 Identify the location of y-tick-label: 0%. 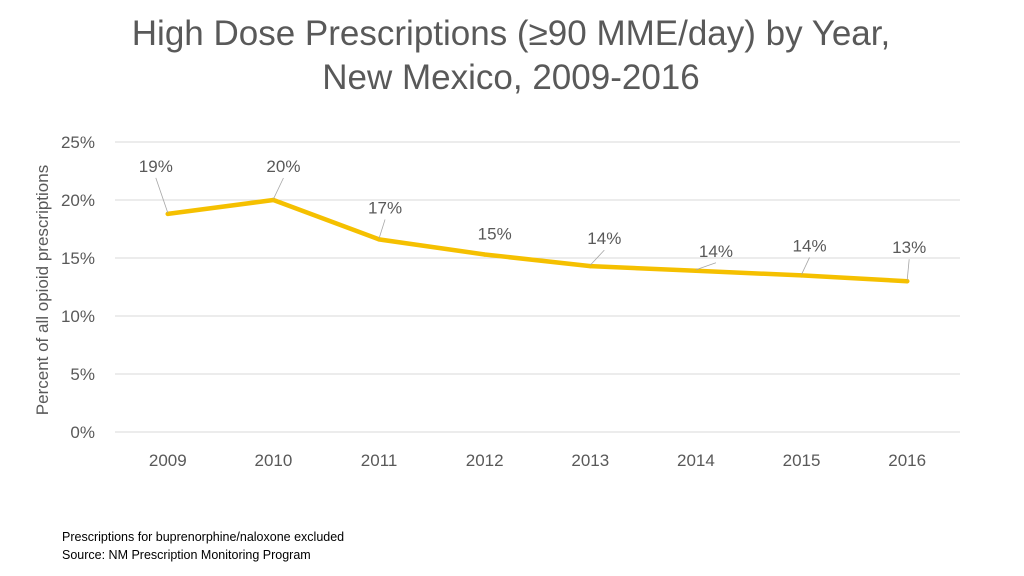
(82, 432).